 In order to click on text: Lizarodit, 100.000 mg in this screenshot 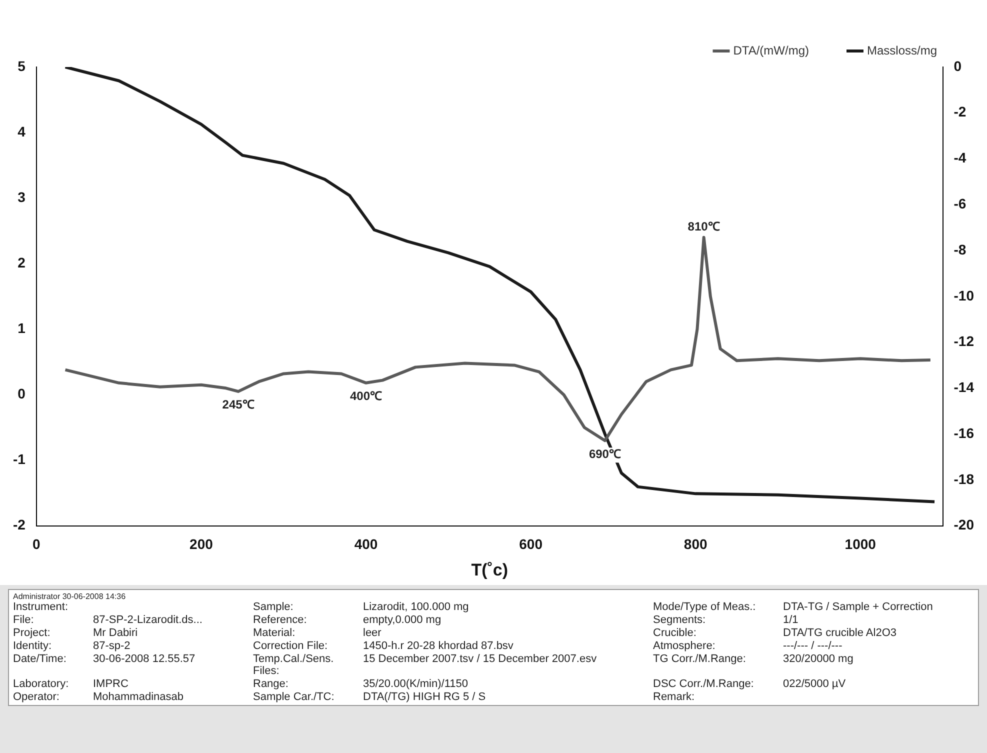, I will do `click(416, 607)`.